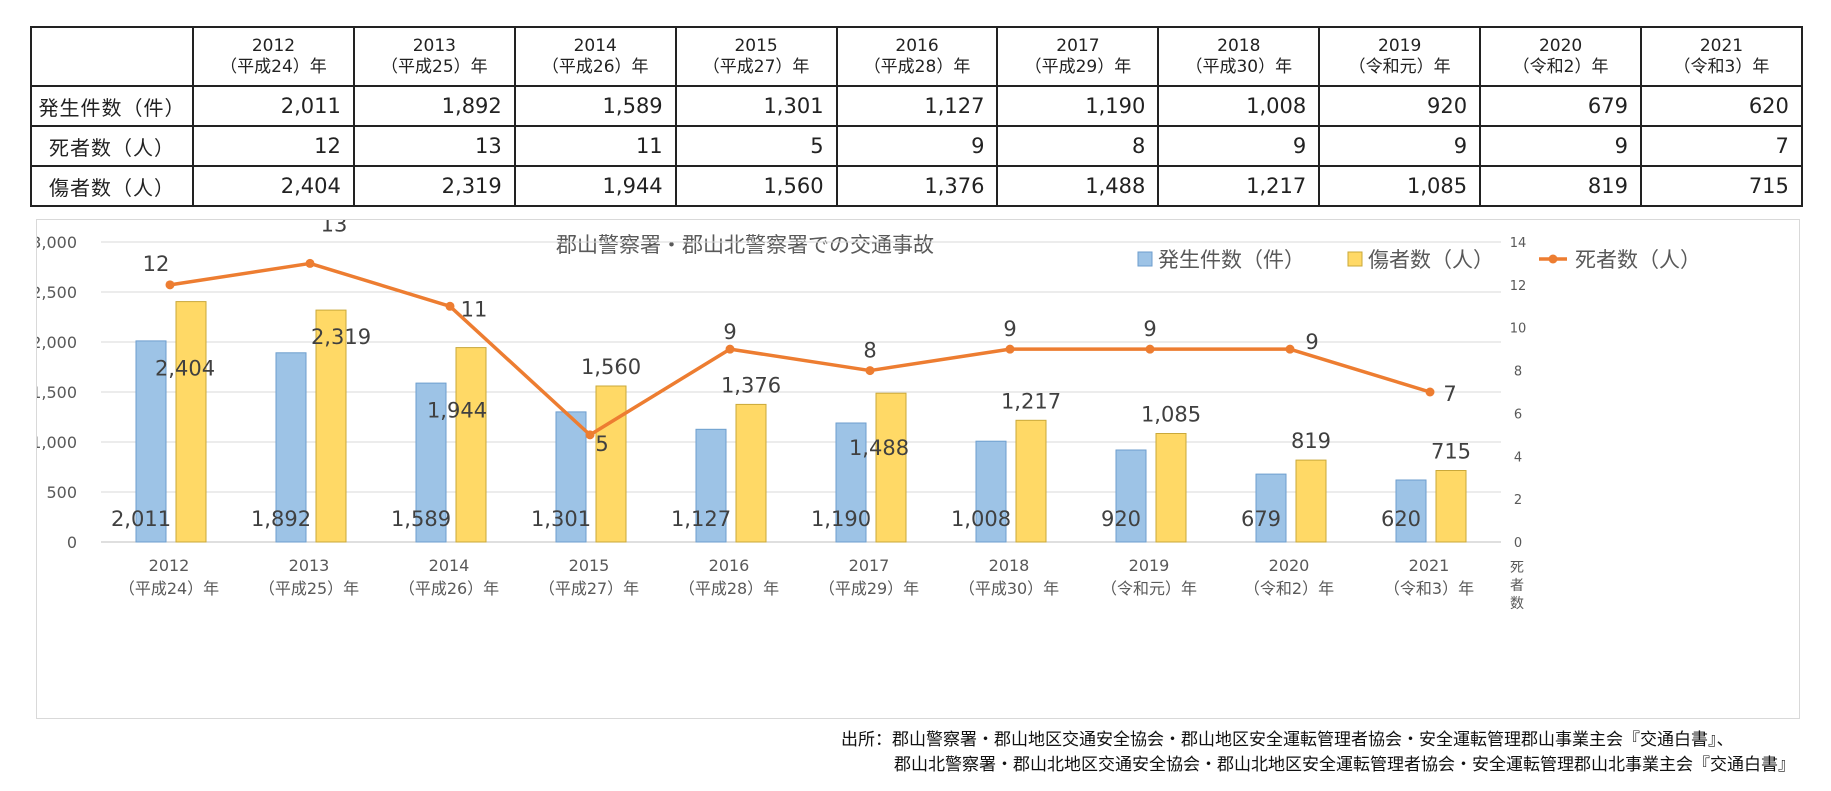 The width and height of the screenshot is (1831, 791). What do you see at coordinates (756, 45) in the screenshot?
I see `header-year-text: 2015` at bounding box center [756, 45].